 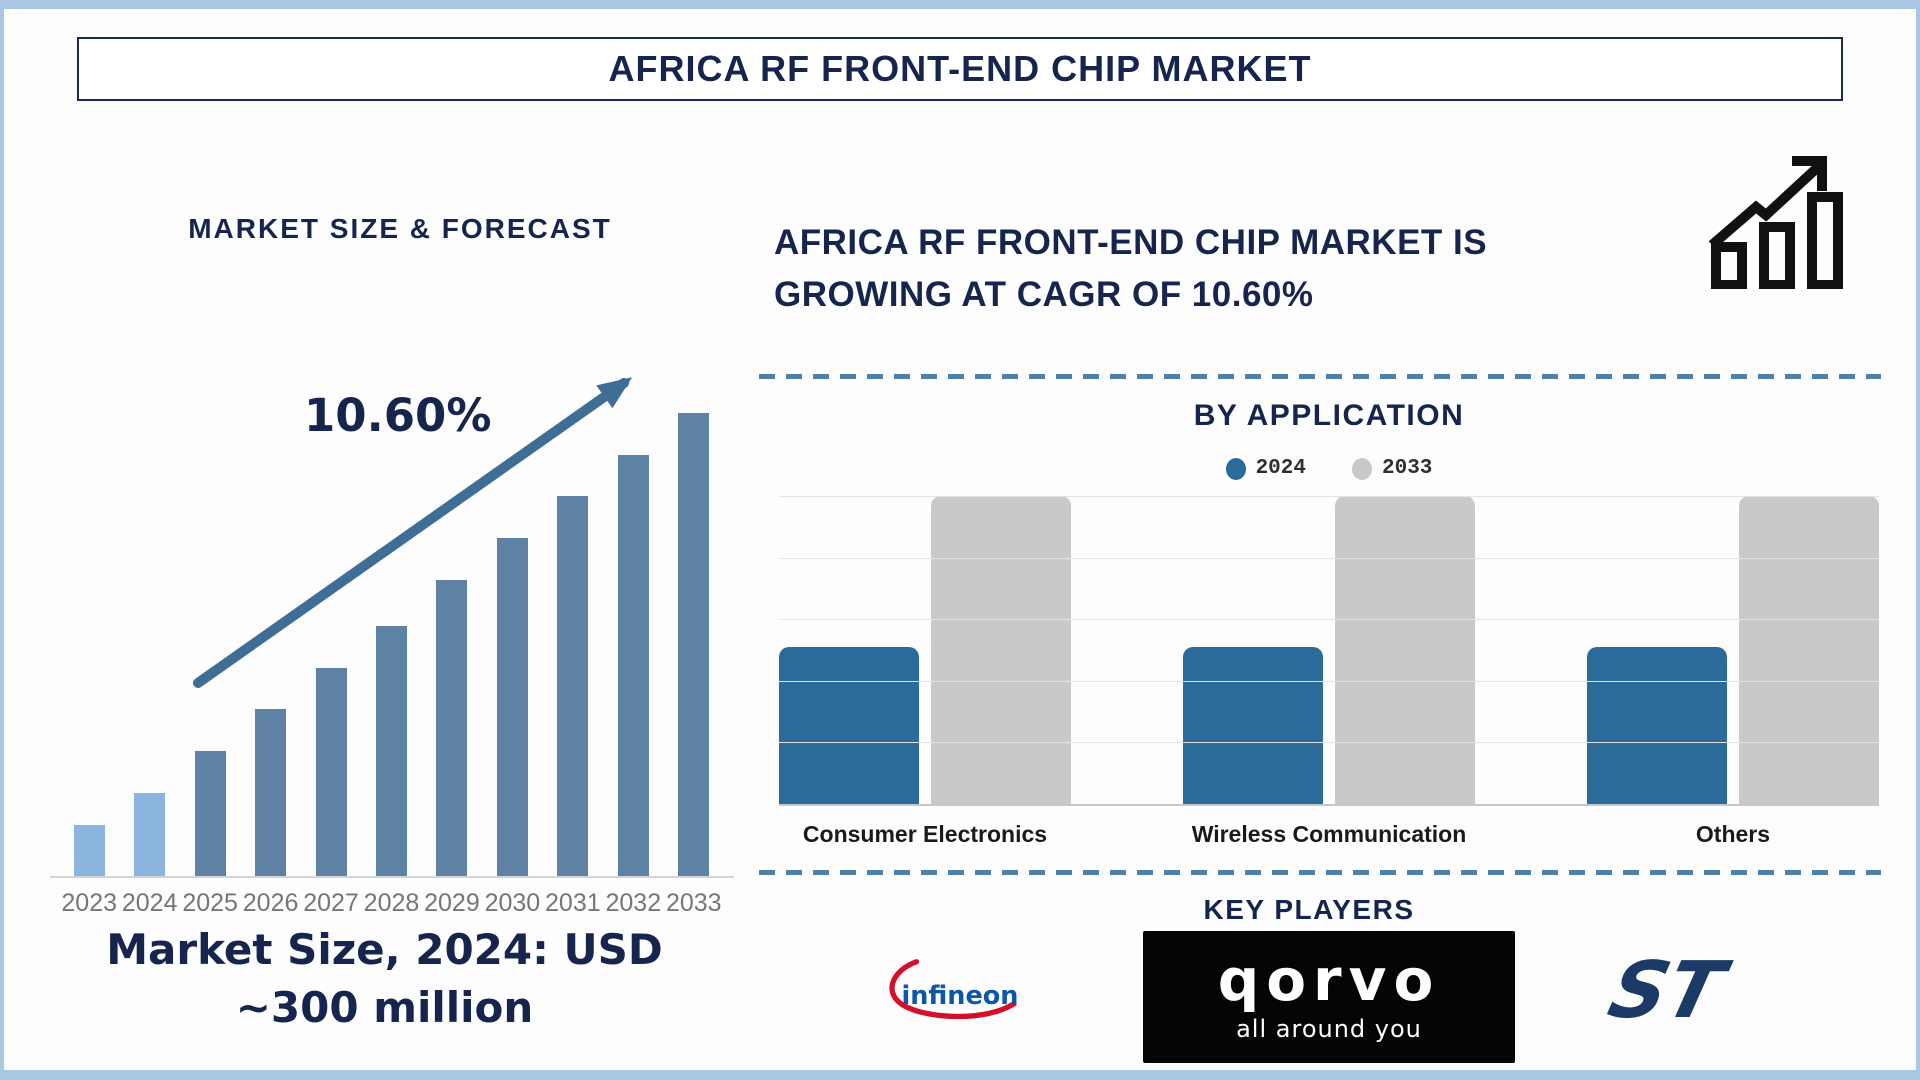 I want to click on year-label-2025: 2025, so click(x=210, y=903).